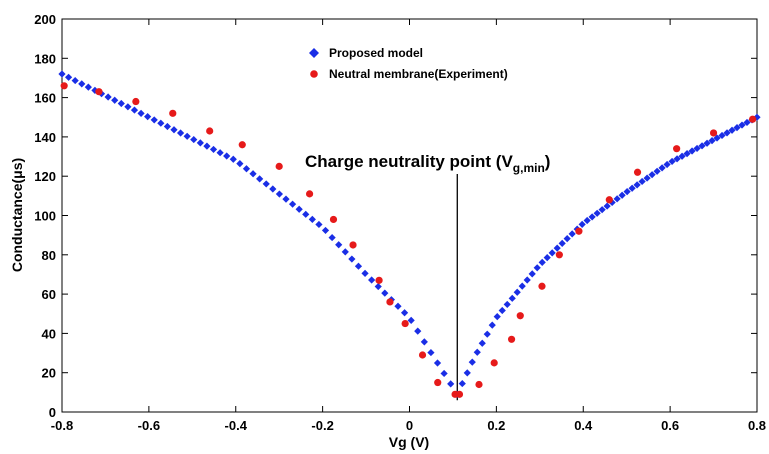 The image size is (769, 454). I want to click on y-tick-label: 140, so click(45, 137).